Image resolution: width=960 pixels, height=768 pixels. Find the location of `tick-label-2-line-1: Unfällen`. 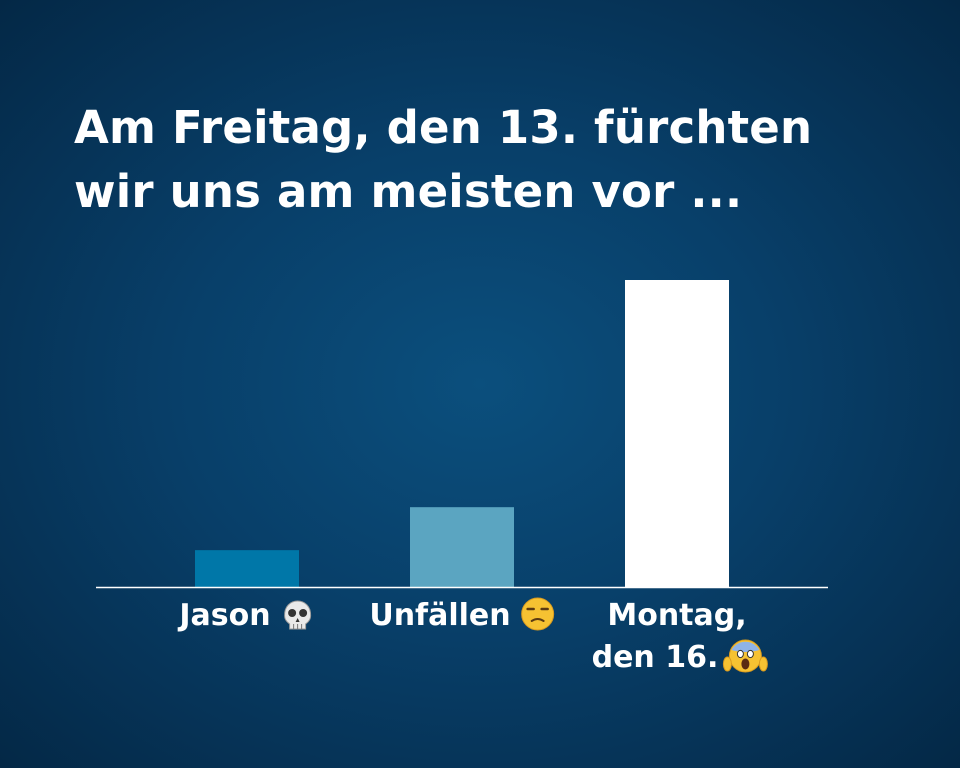

tick-label-2-line-1: Unfällen is located at coordinates (439, 615).